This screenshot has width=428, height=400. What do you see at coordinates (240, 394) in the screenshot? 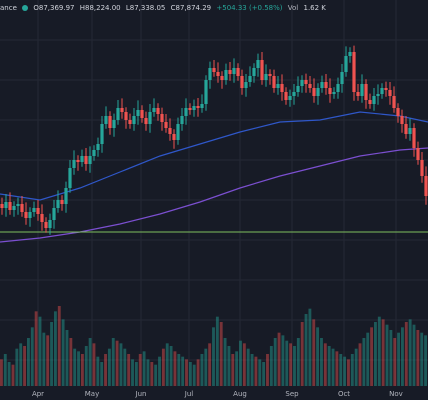
I see `x-tick-label: Aug` at bounding box center [240, 394].